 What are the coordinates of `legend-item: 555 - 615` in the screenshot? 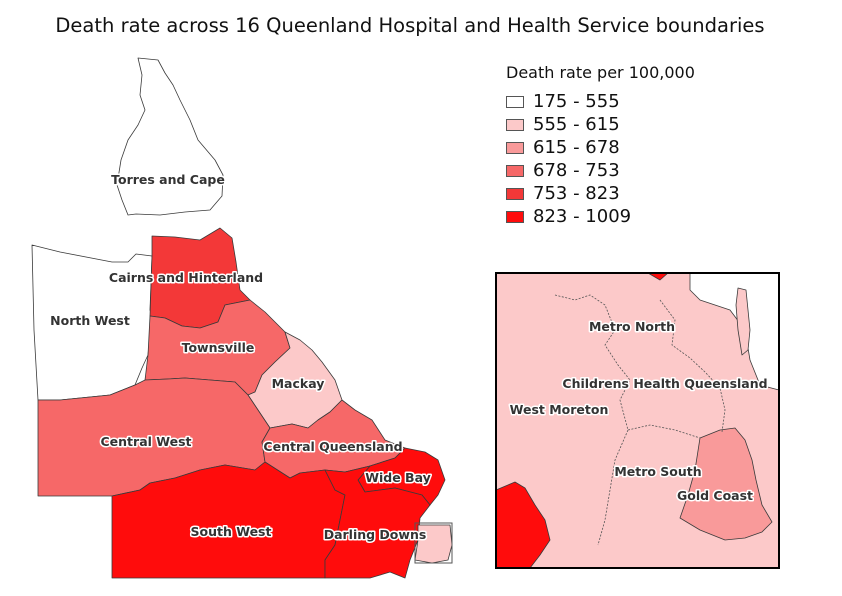 It's located at (563, 124).